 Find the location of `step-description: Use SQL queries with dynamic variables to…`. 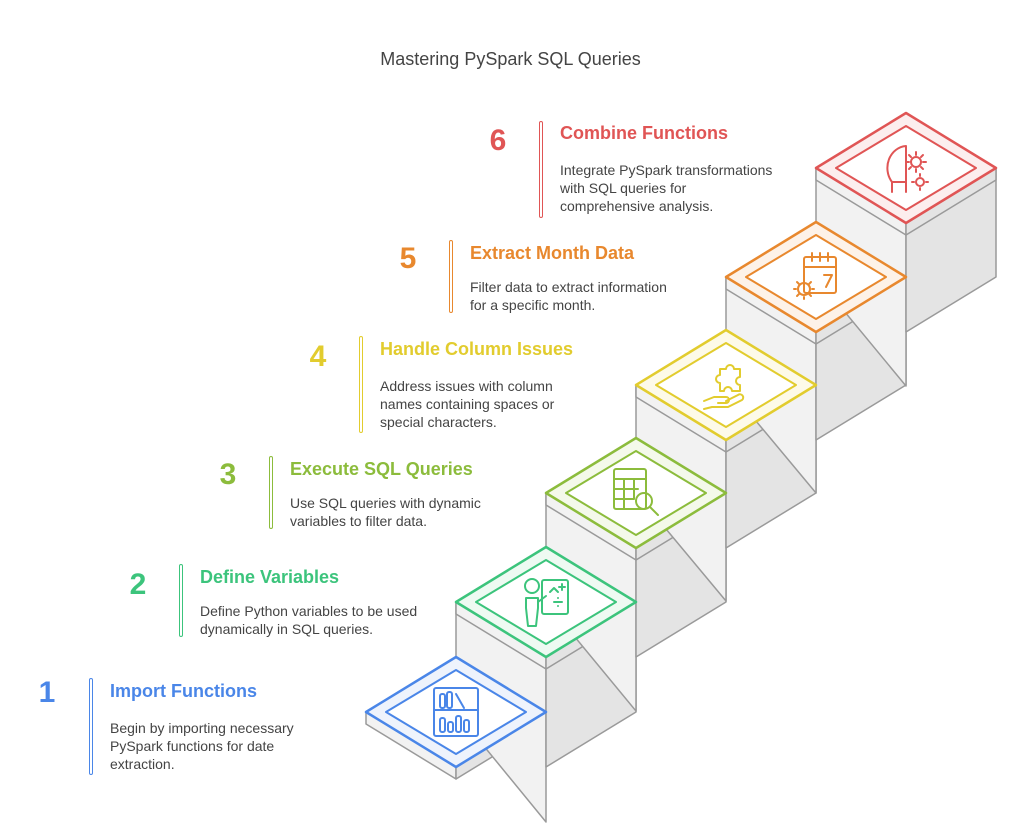

step-description: Use SQL queries with dynamic variables to… is located at coordinates (415, 512).